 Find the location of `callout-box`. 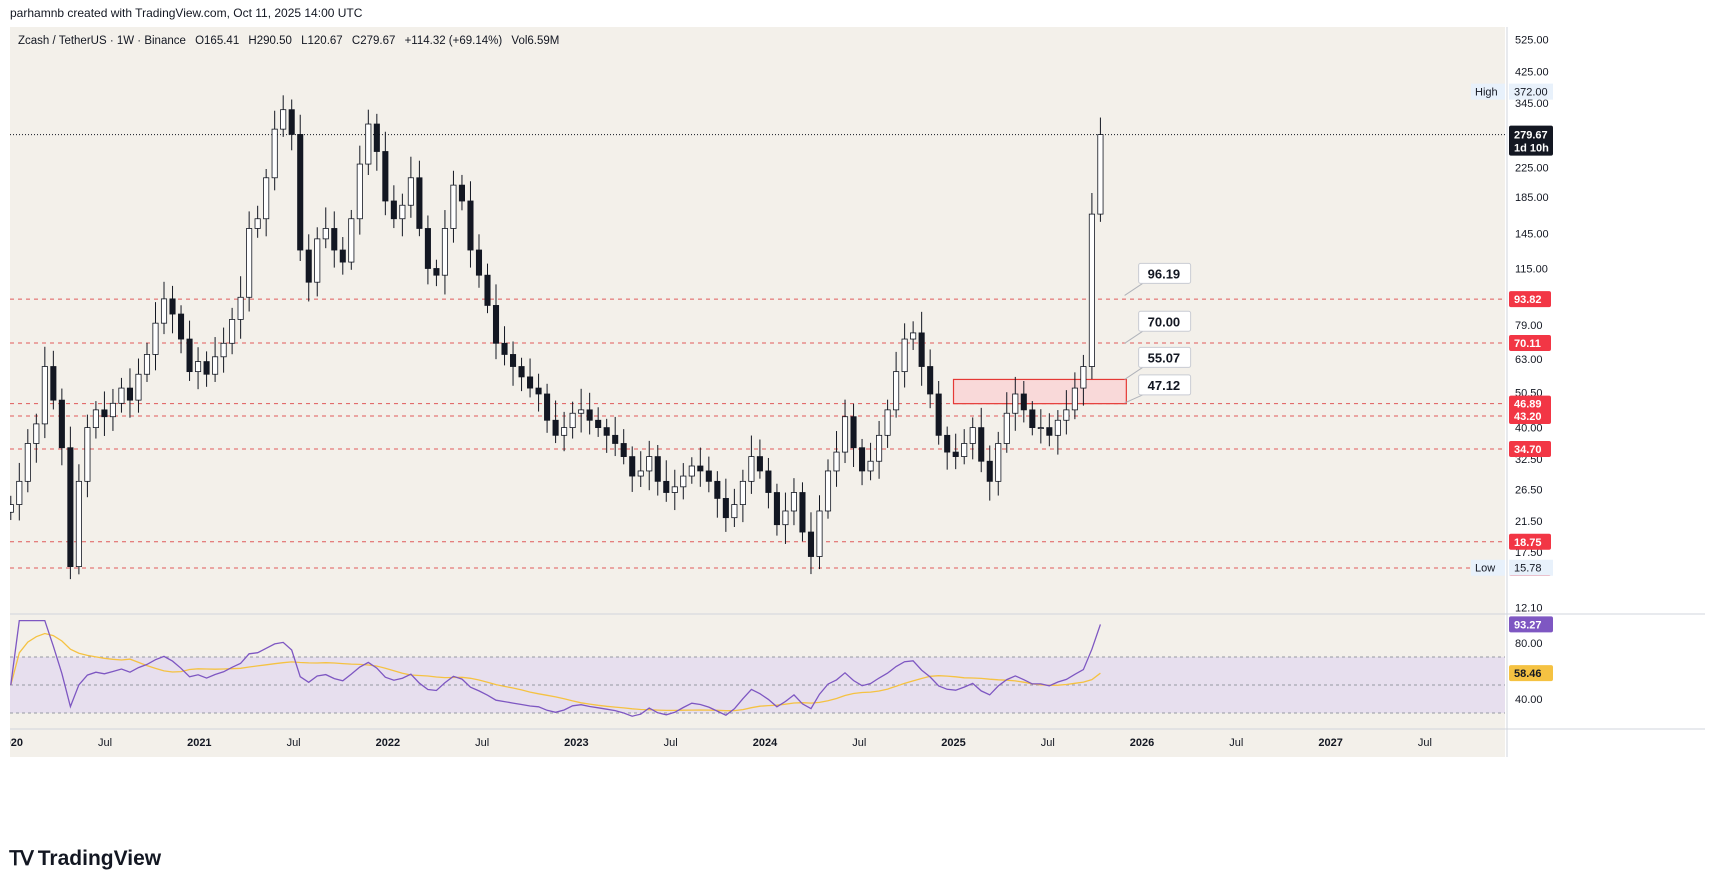

callout-box is located at coordinates (1165, 385).